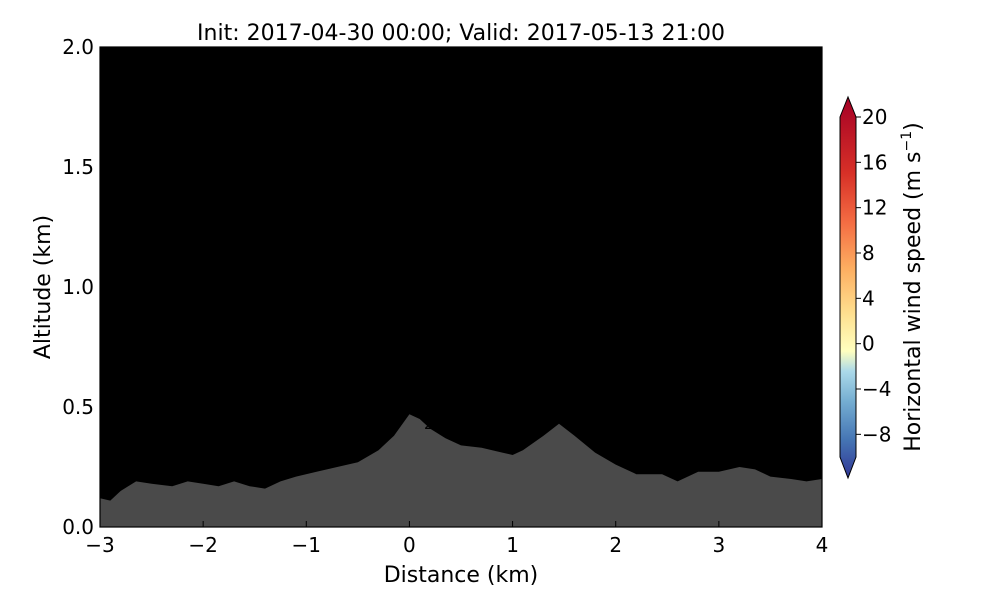  Describe the element at coordinates (78, 287) in the screenshot. I see `y-tick-label: 1.0` at that location.